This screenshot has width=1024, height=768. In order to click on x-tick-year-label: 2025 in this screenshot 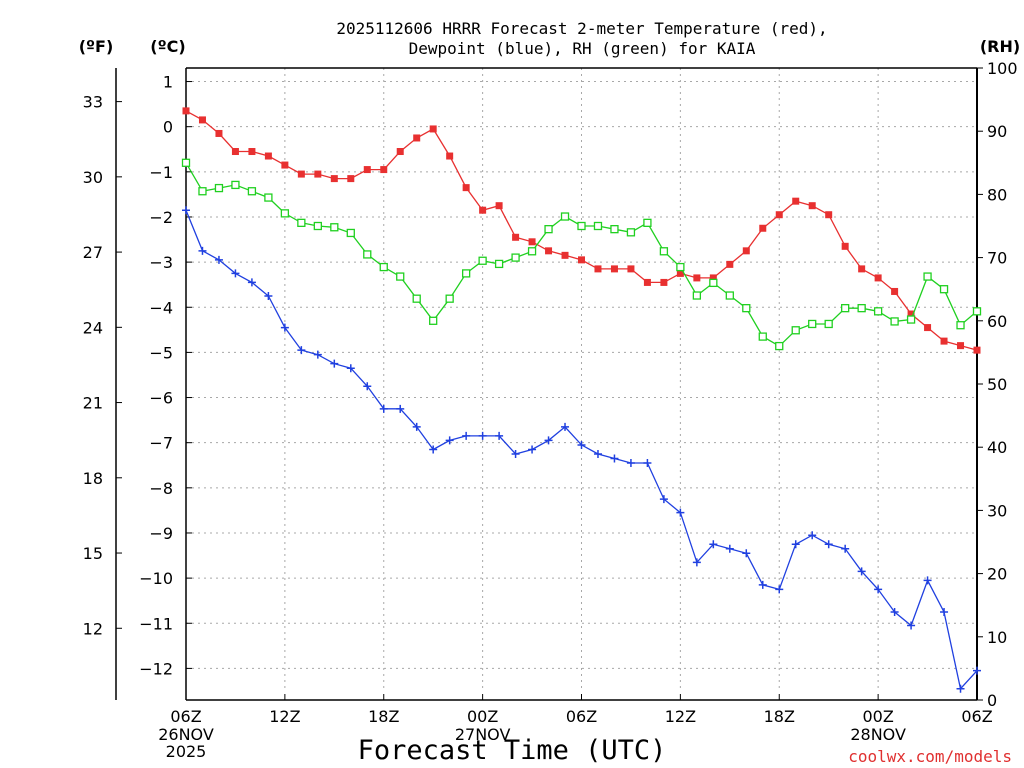, I will do `click(186, 751)`.